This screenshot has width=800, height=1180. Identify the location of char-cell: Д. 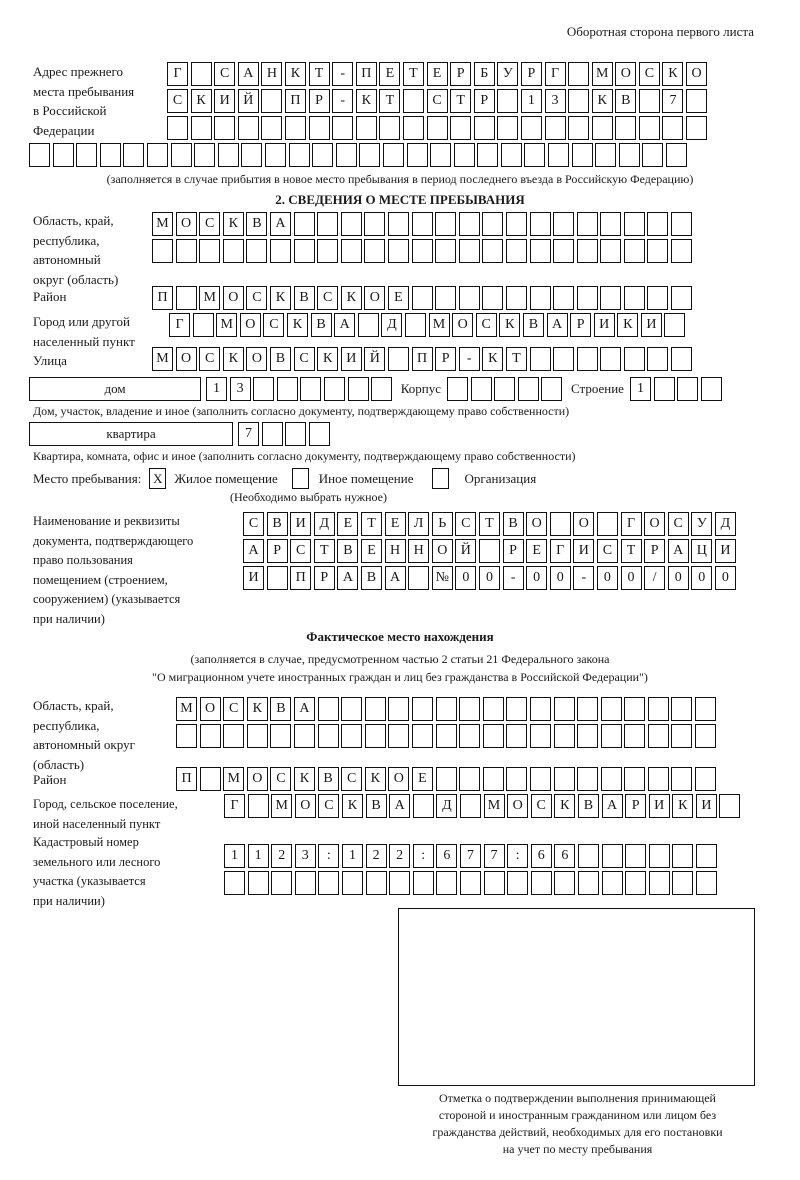
(447, 806).